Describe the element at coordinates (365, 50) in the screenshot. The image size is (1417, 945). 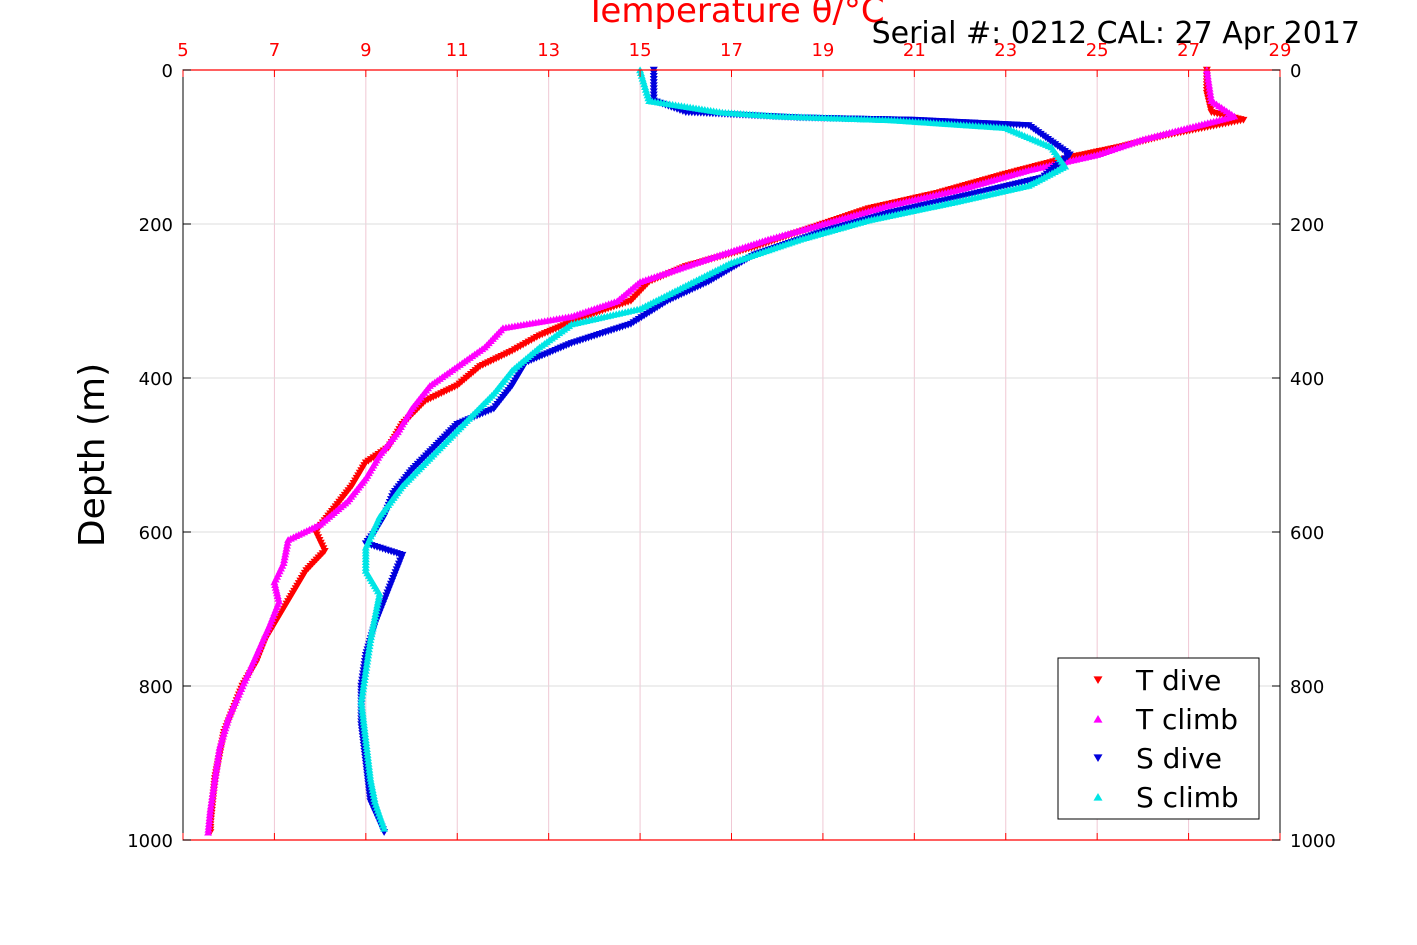
I see `x-tick-label: 9` at that location.